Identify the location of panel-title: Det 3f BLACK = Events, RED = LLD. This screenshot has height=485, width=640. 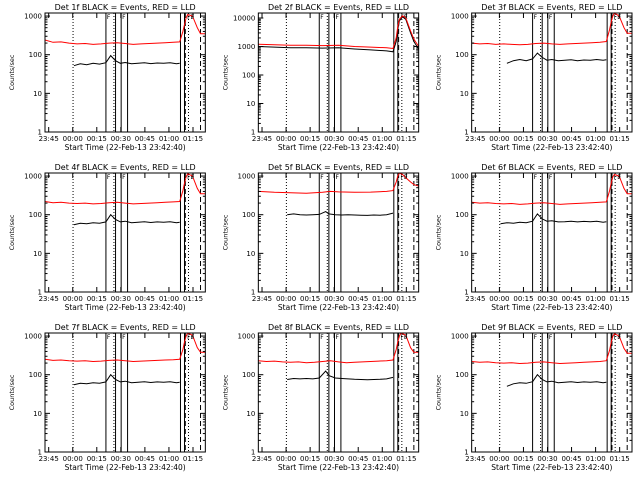
(551, 7).